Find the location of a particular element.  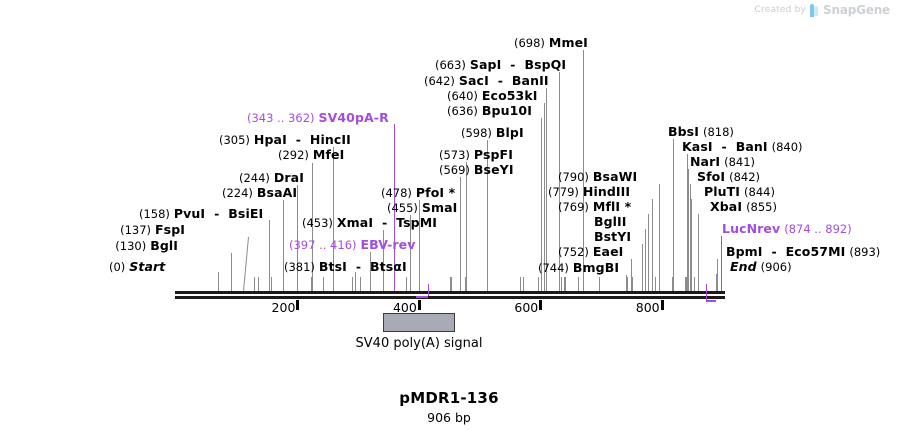

site-label-bsaWI: (790) BsaWI is located at coordinates (597, 177).